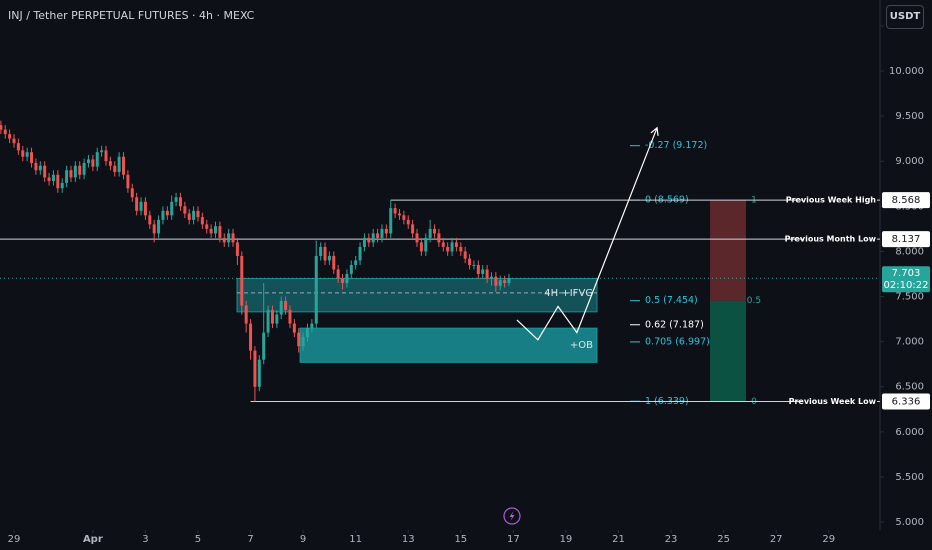 Image resolution: width=932 pixels, height=550 pixels. Describe the element at coordinates (909, 522) in the screenshot. I see `y-tick-label: 5.000` at that location.